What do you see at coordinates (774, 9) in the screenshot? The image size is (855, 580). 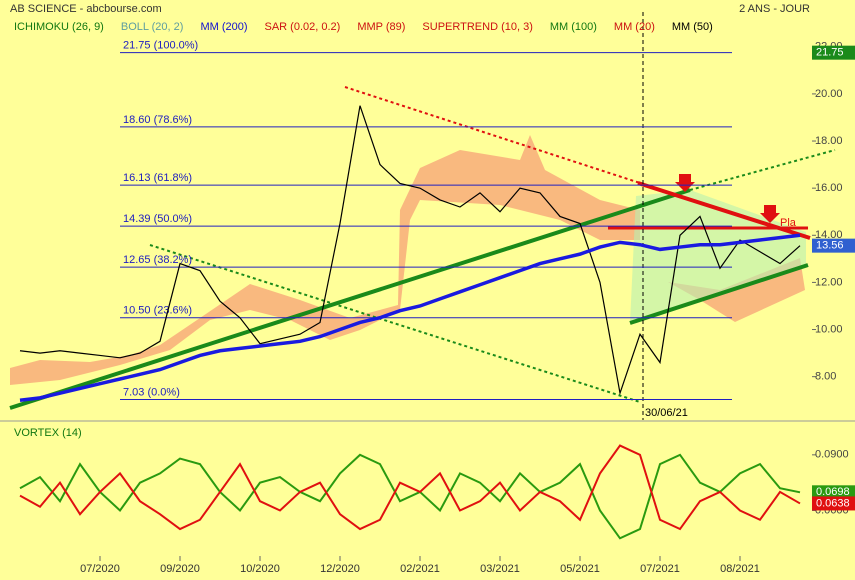 I see `chart-subtitle: 2 ANS - JOUR` at bounding box center [774, 9].